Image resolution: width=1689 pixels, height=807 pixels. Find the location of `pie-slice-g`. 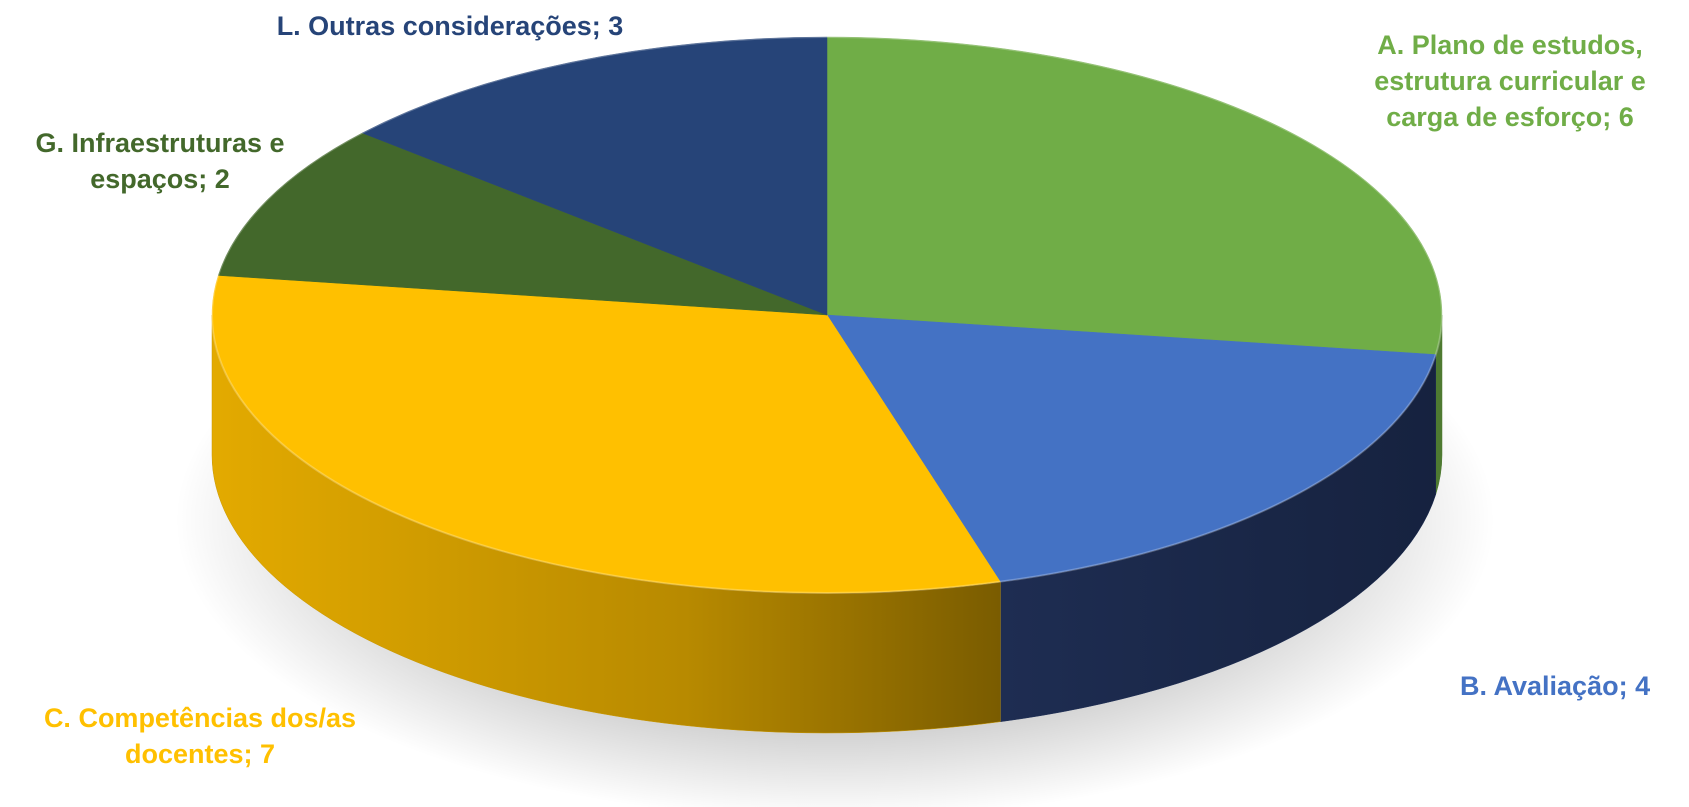

pie-slice-g is located at coordinates (522, 224).